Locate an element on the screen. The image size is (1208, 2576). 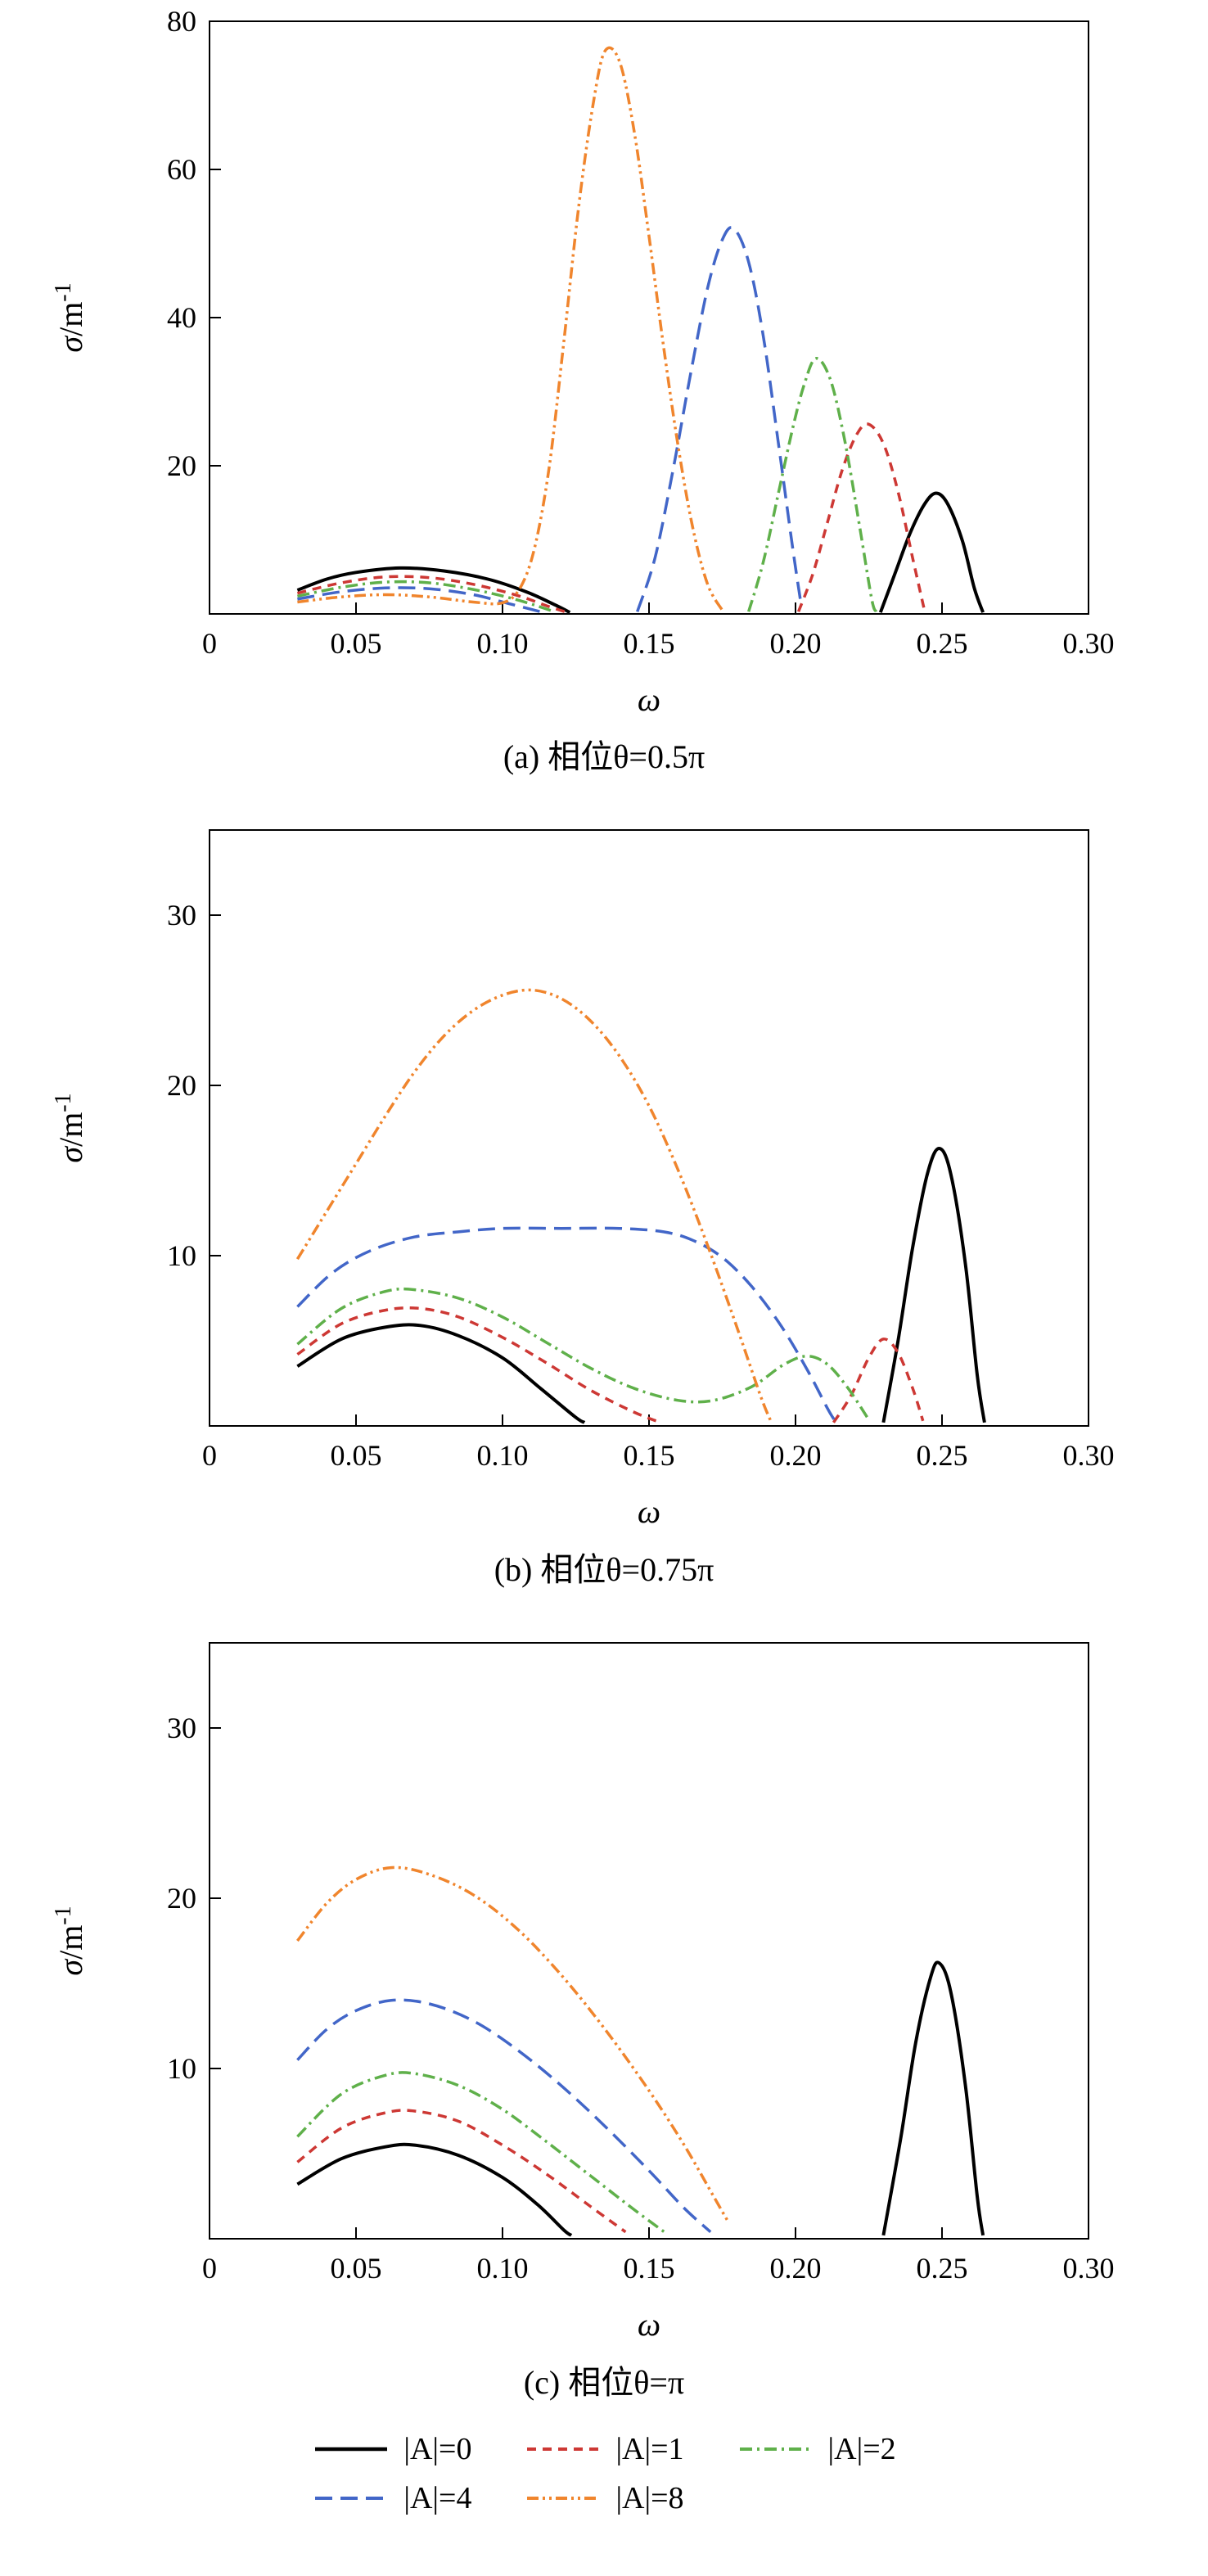
legend-line-a2-icon is located at coordinates (775, 2449).